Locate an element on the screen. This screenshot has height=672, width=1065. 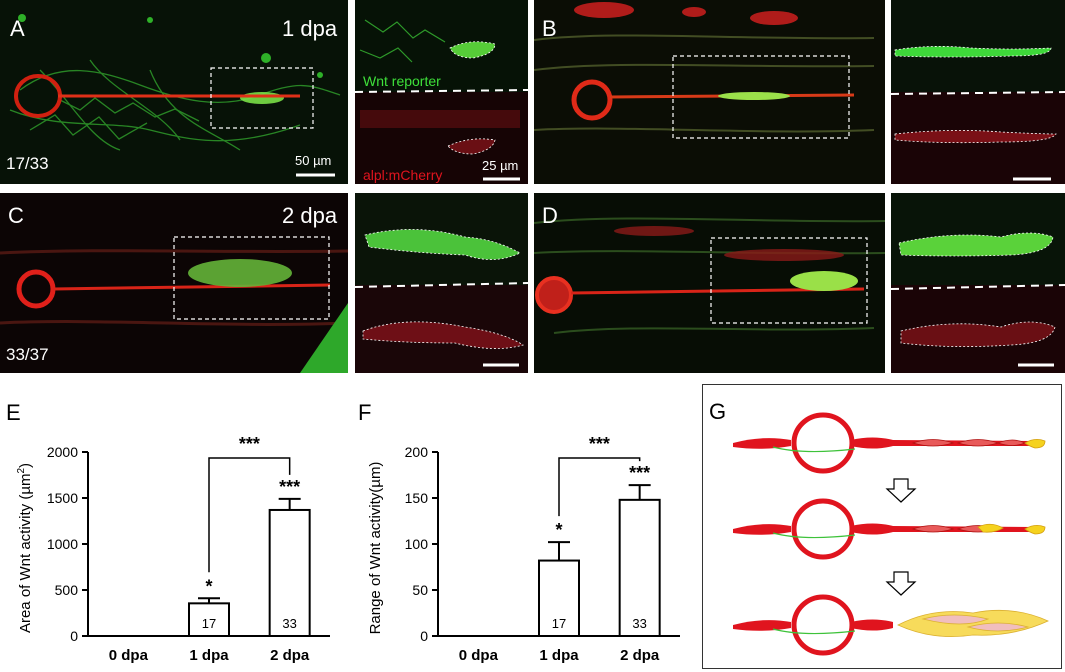
chart-e-y-axis-label: Area of Wnt activity (µm2) is located at coordinates (25, 548).